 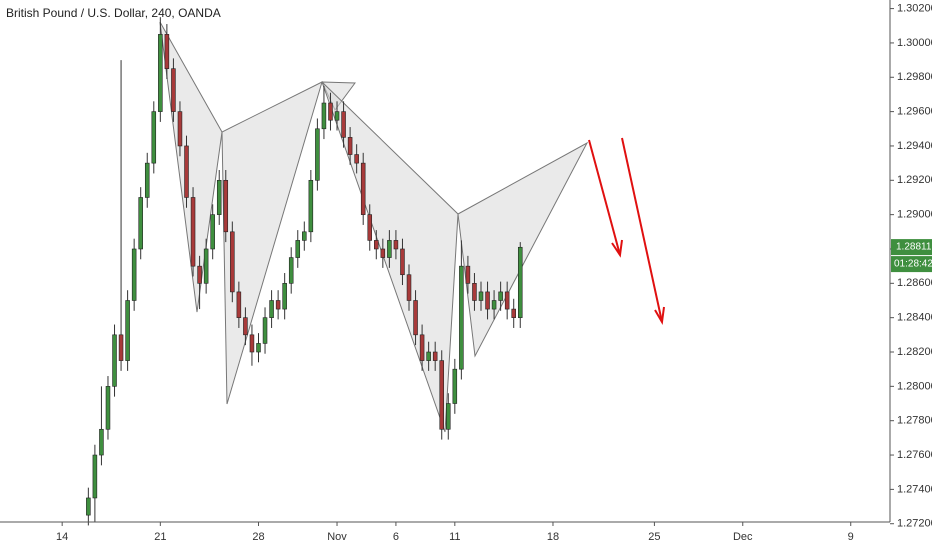 I want to click on y-tick-label: 1.28000, so click(x=914, y=386).